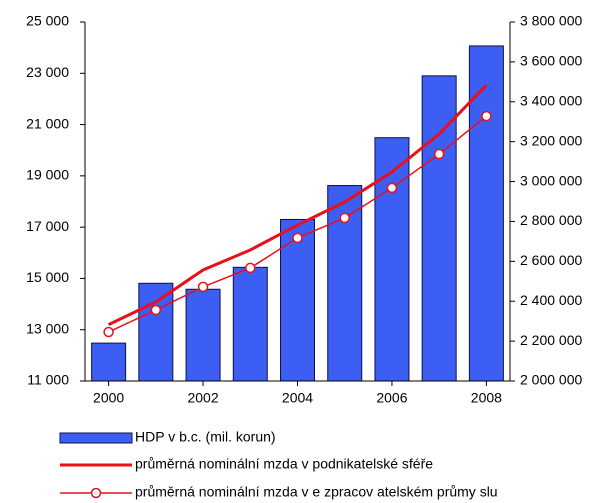 The image size is (607, 503). What do you see at coordinates (108, 398) in the screenshot?
I see `x-tick-label: 2000` at bounding box center [108, 398].